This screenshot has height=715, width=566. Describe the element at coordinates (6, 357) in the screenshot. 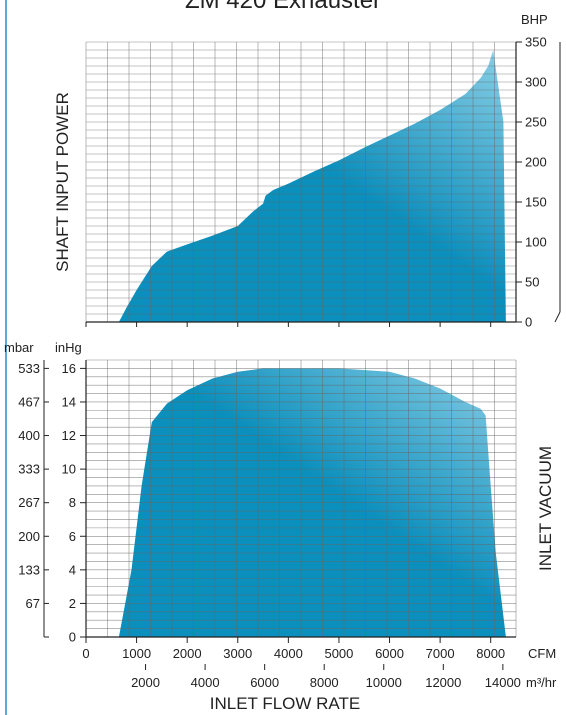

I see `left-border-rule` at that location.